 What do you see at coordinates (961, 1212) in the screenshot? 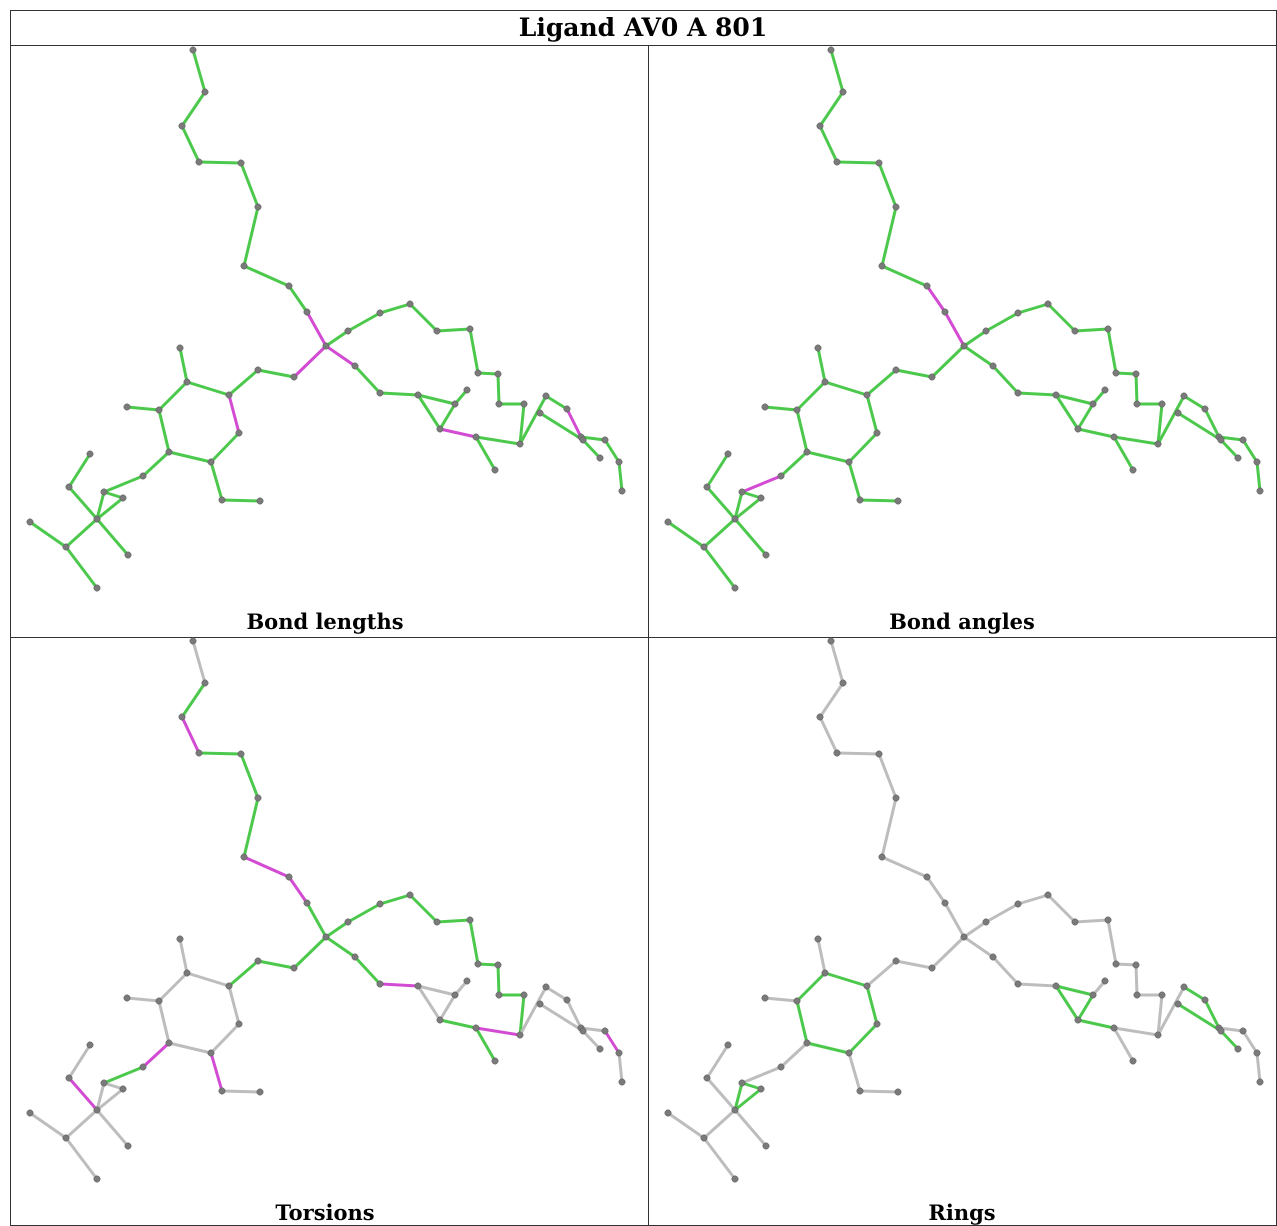
I see `panel-caption: Rings` at bounding box center [961, 1212].